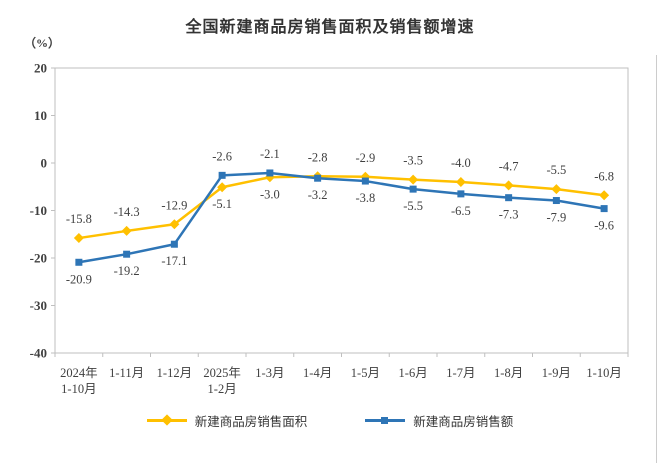  What do you see at coordinates (40, 68) in the screenshot?
I see `y-tick-label: 20` at bounding box center [40, 68].